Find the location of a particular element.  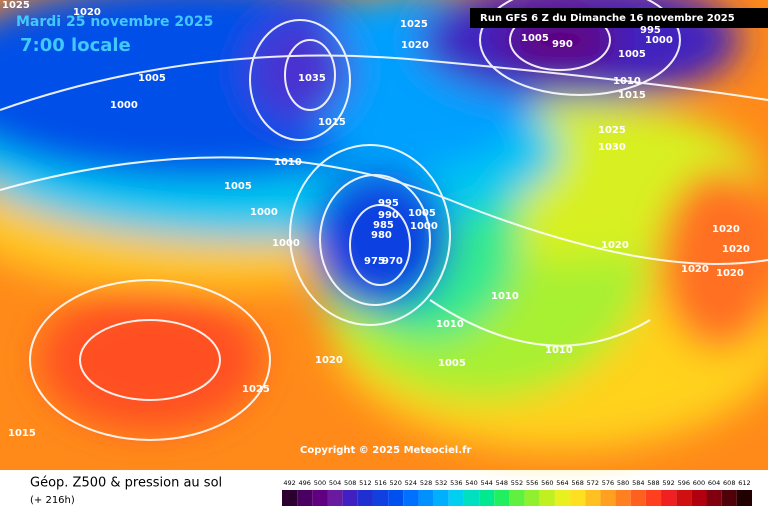

scale-label: 520 is located at coordinates (395, 483).